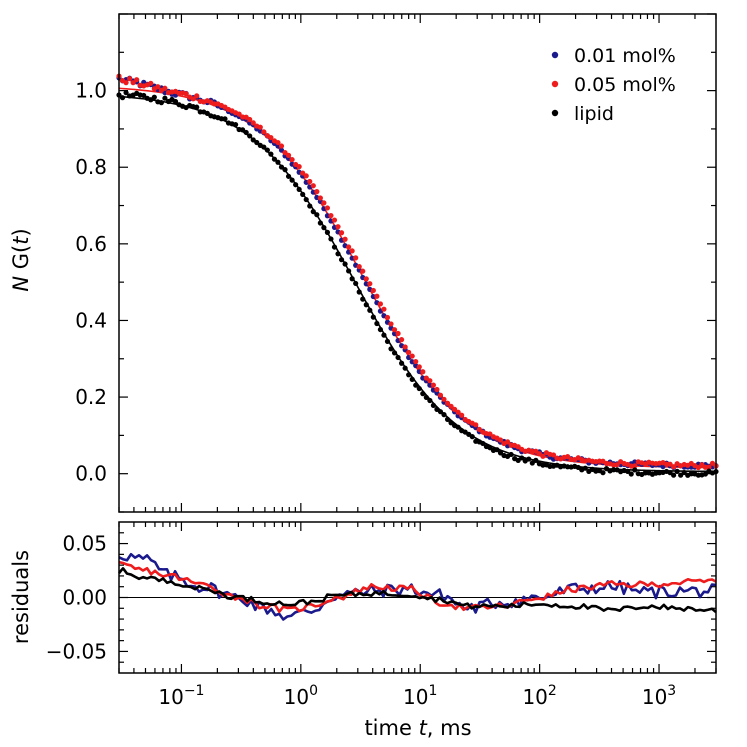 This screenshot has width=747, height=747. What do you see at coordinates (301, 696) in the screenshot?
I see `x-tick-label: 10⁰` at bounding box center [301, 696].